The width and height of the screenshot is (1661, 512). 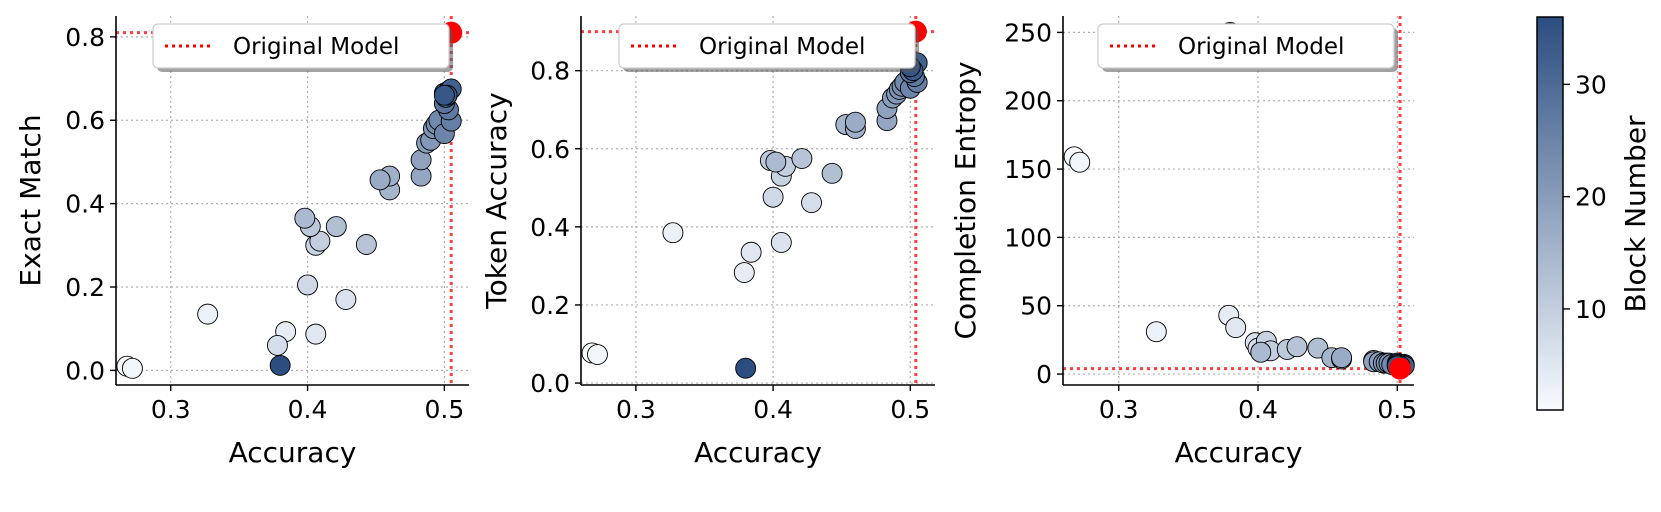 I want to click on colorbar: 10 20 30 Block Number, so click(x=1594, y=213).